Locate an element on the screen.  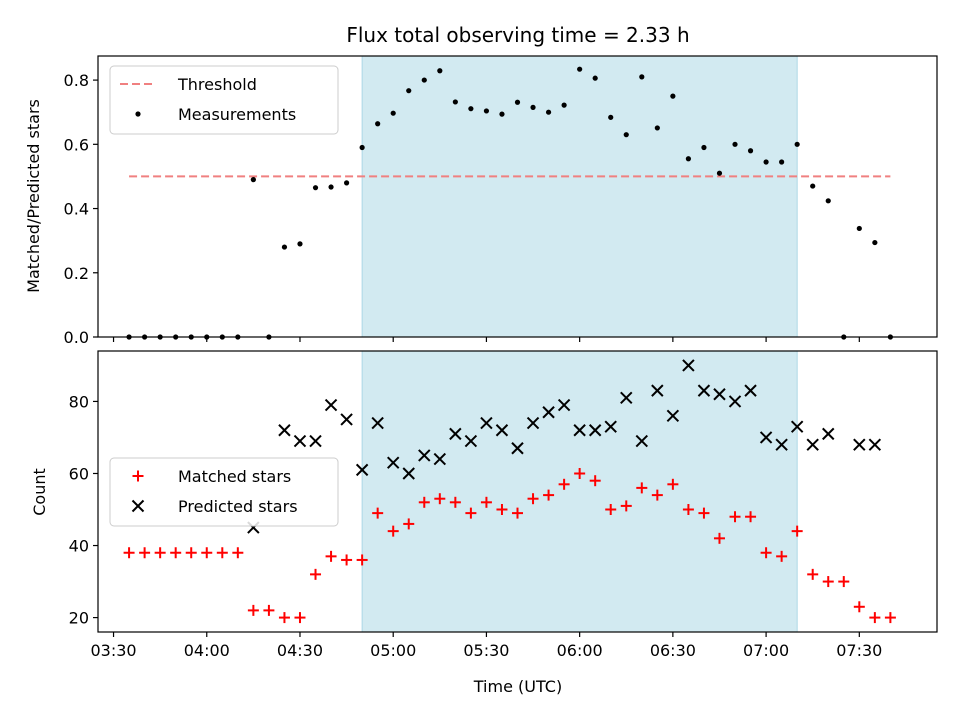
top-y-tick-label: 0.2 is located at coordinates (76, 273).